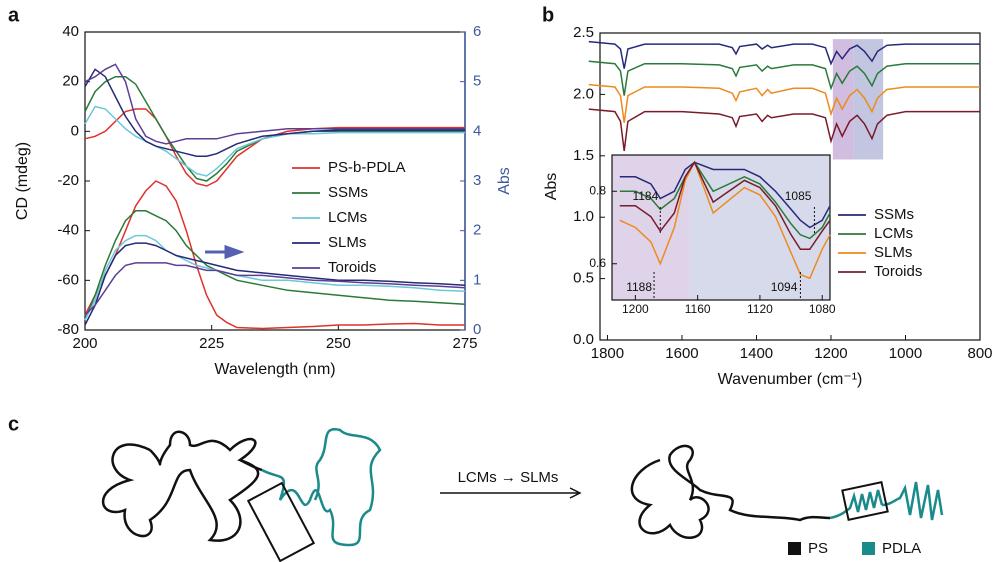 This screenshot has width=998, height=562. I want to click on y-tick-label: 2.5, so click(583, 32).